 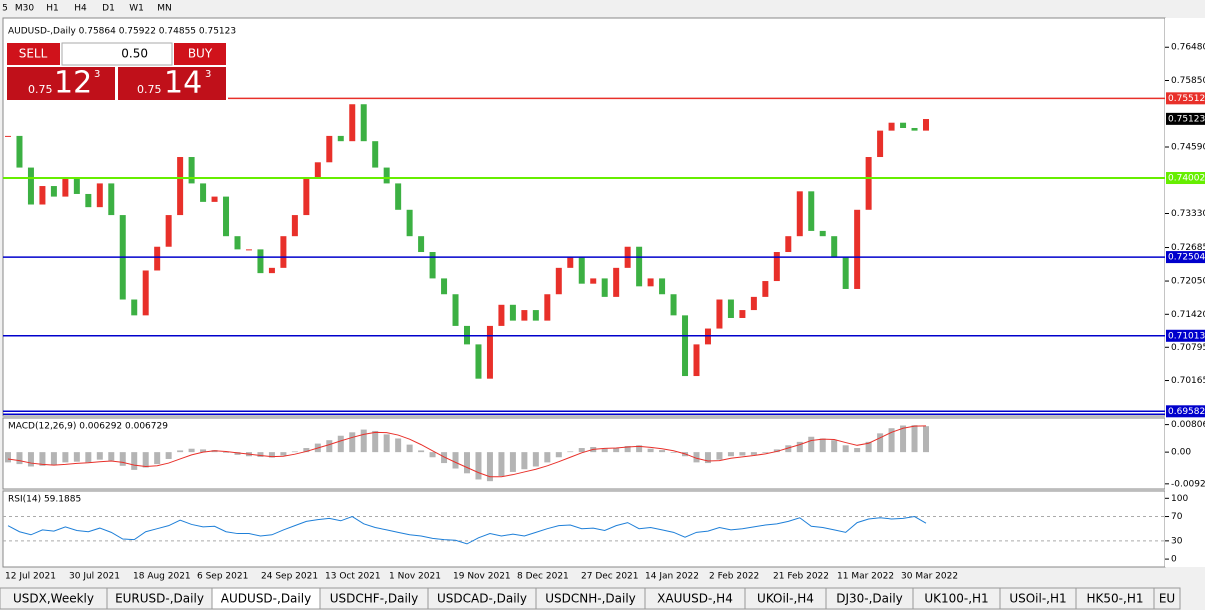 What do you see at coordinates (1177, 541) in the screenshot?
I see `y-tick-label: 30` at bounding box center [1177, 541].